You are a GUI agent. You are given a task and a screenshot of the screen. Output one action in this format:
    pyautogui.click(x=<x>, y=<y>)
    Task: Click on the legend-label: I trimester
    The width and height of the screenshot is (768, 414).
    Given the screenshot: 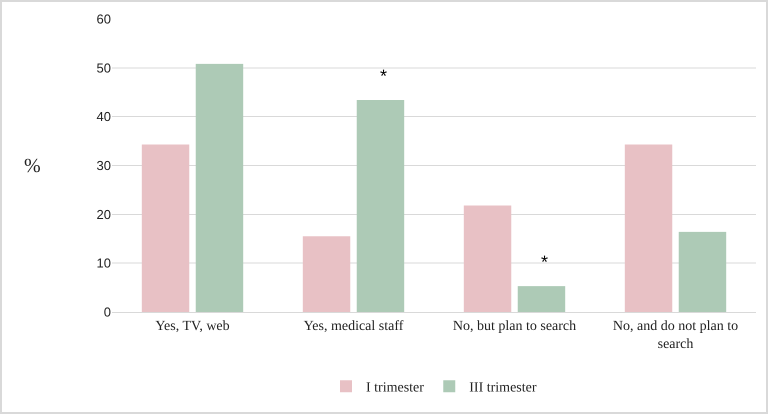 What is the action you would take?
    pyautogui.click(x=395, y=388)
    